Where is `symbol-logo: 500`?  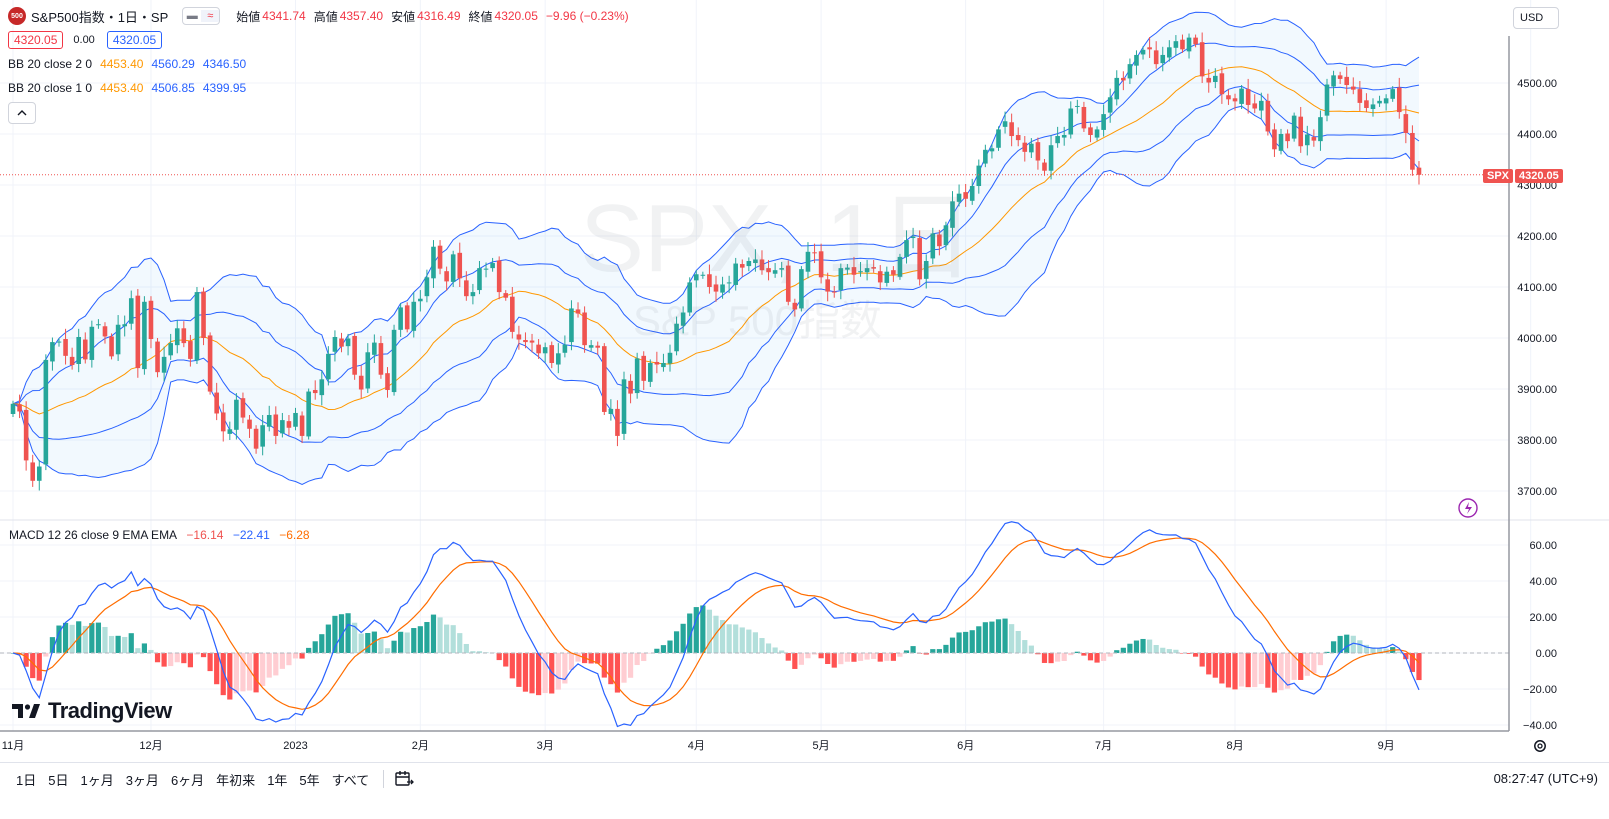
symbol-logo: 500 is located at coordinates (17, 16).